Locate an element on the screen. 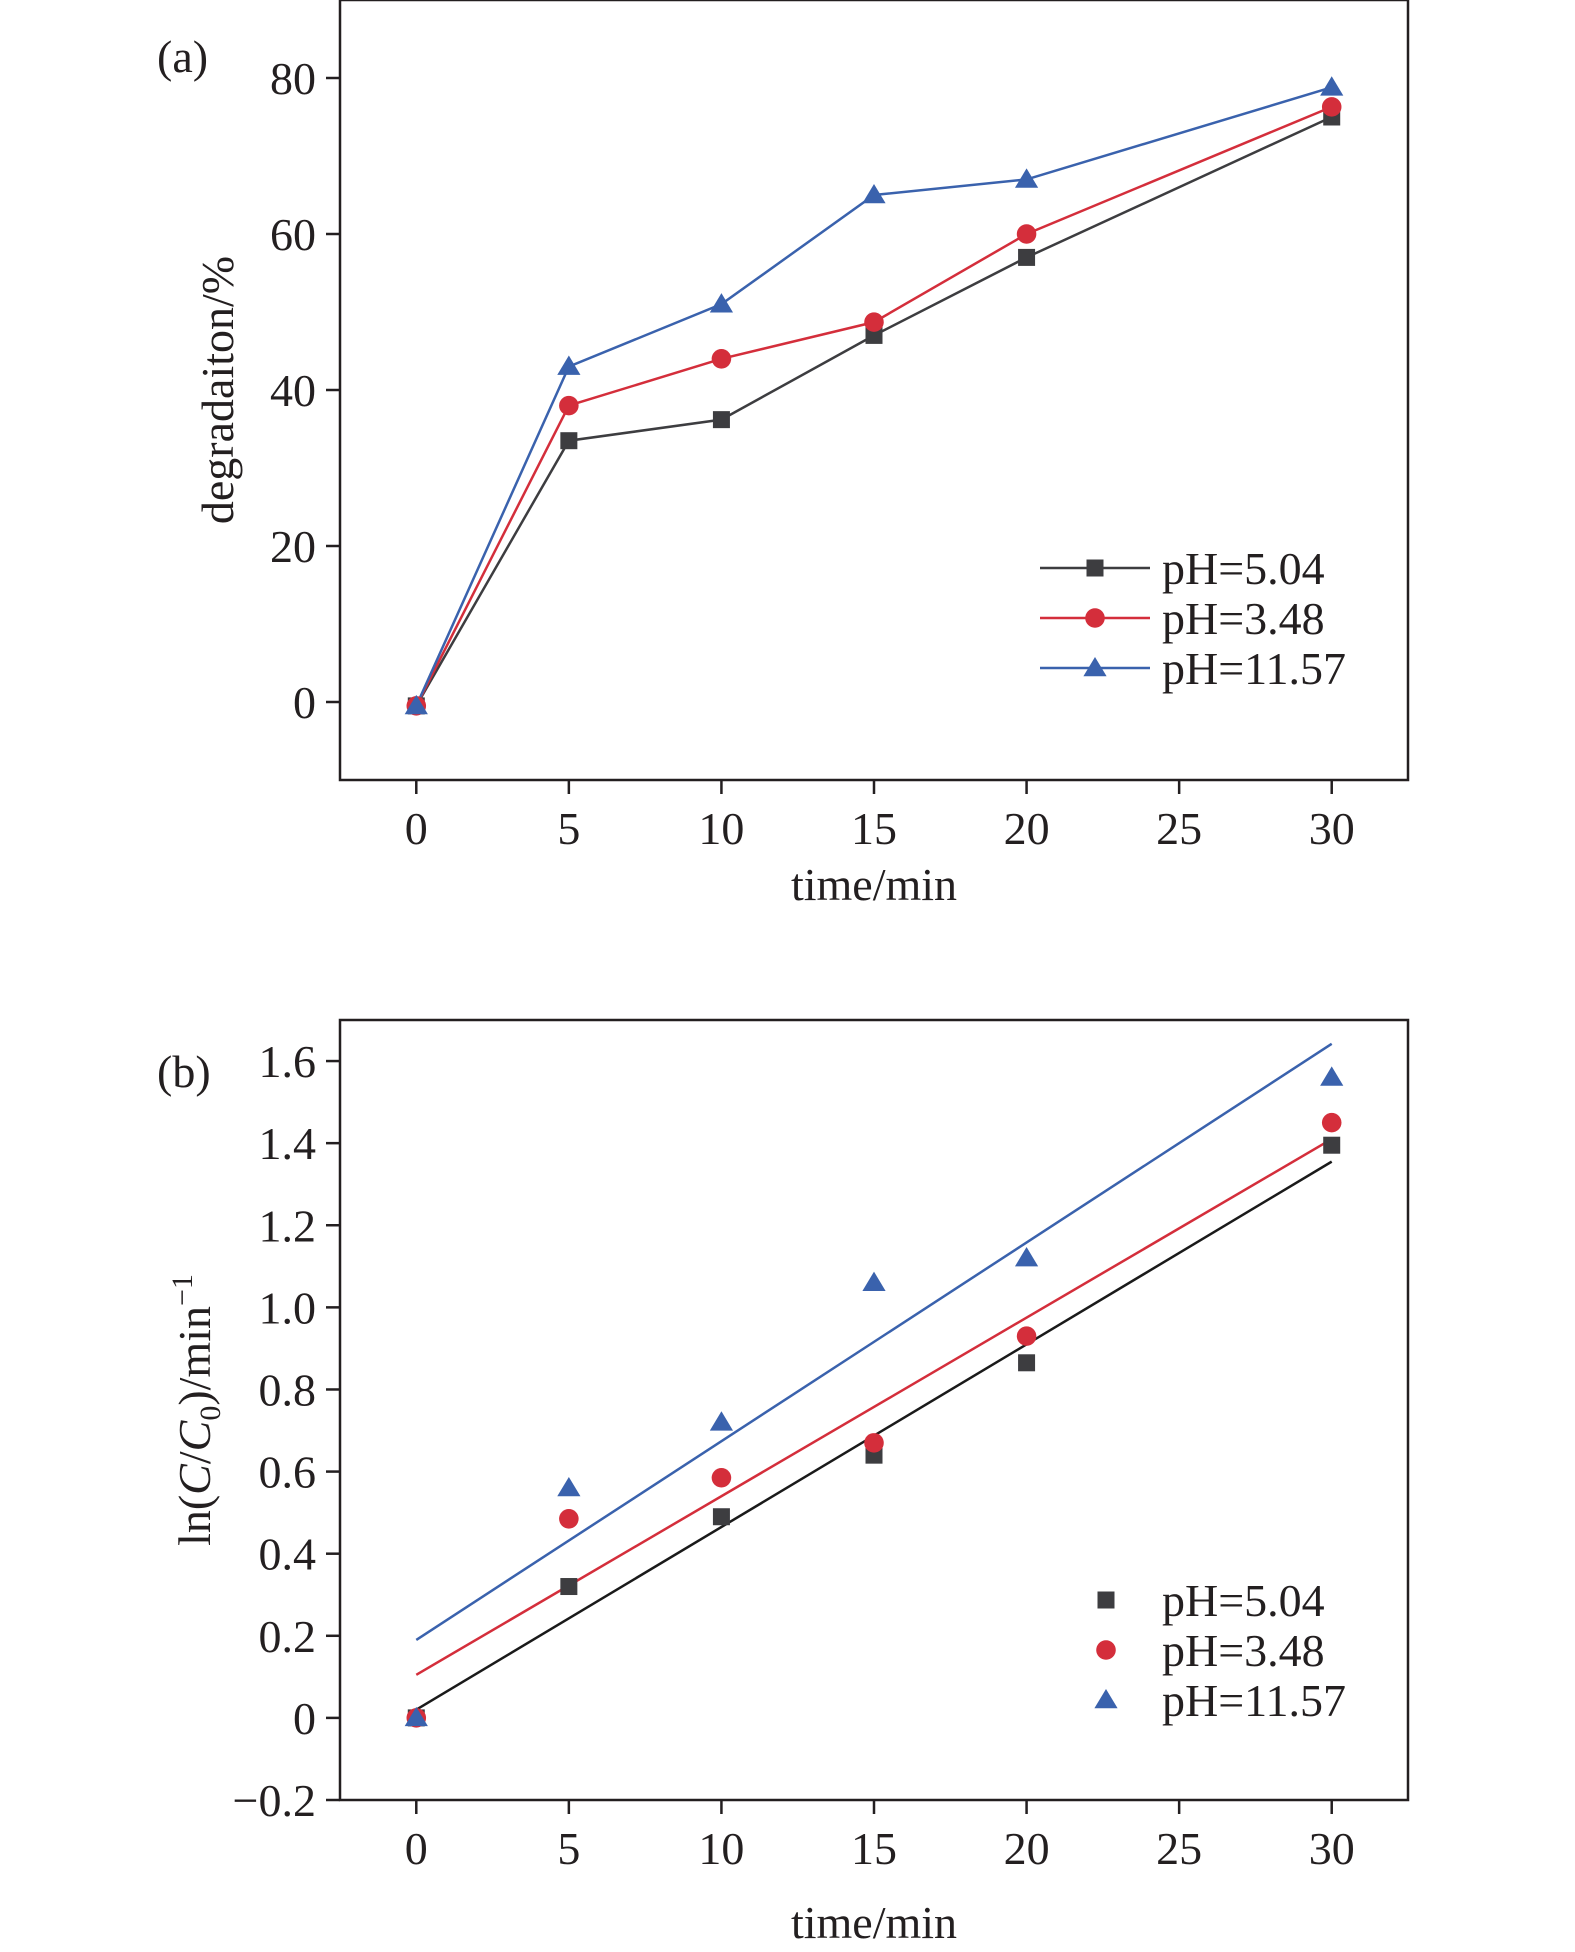 The width and height of the screenshot is (1575, 1952). y-tick-label-b: 0.8 is located at coordinates (288, 1389).